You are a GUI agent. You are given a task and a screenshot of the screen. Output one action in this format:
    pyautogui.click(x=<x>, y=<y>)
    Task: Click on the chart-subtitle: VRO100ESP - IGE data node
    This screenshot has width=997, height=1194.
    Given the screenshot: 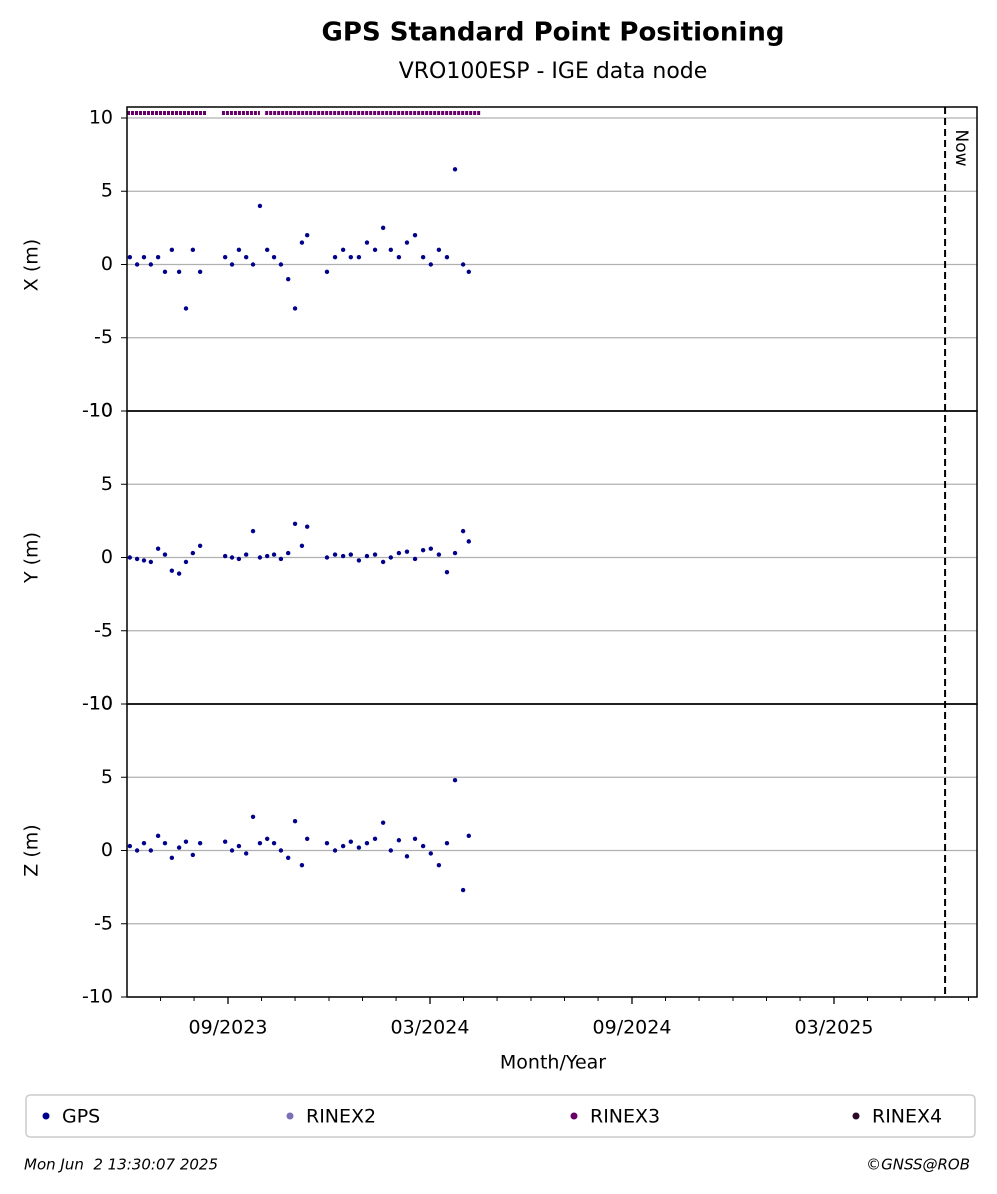 What is the action you would take?
    pyautogui.click(x=553, y=71)
    